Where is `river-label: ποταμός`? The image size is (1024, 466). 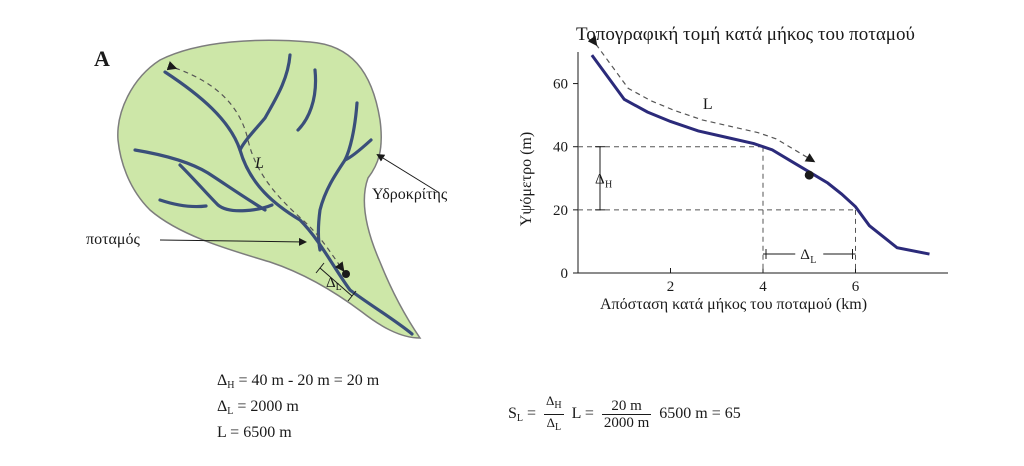 river-label: ποταμός is located at coordinates (113, 239).